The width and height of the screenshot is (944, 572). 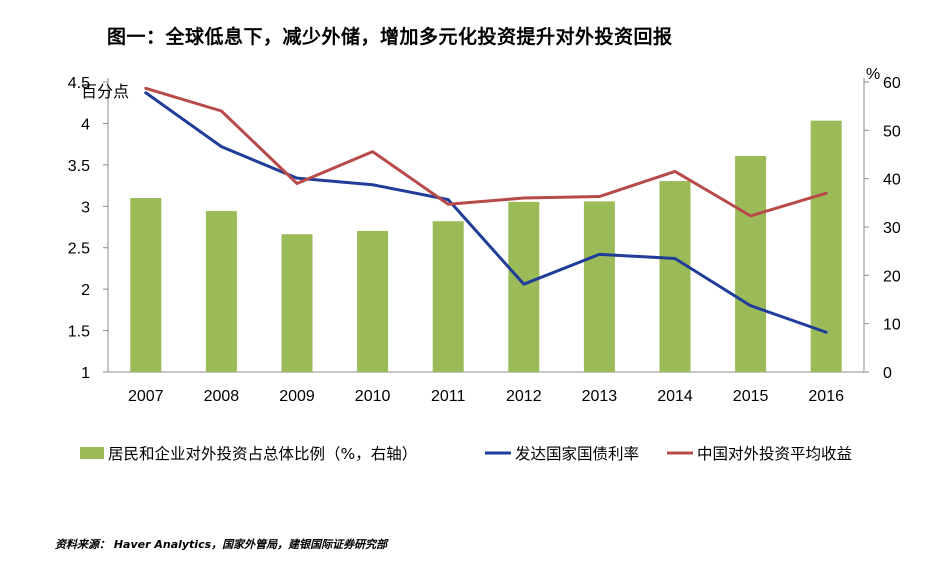 I want to click on x-tick-label: 2016, so click(x=826, y=396).